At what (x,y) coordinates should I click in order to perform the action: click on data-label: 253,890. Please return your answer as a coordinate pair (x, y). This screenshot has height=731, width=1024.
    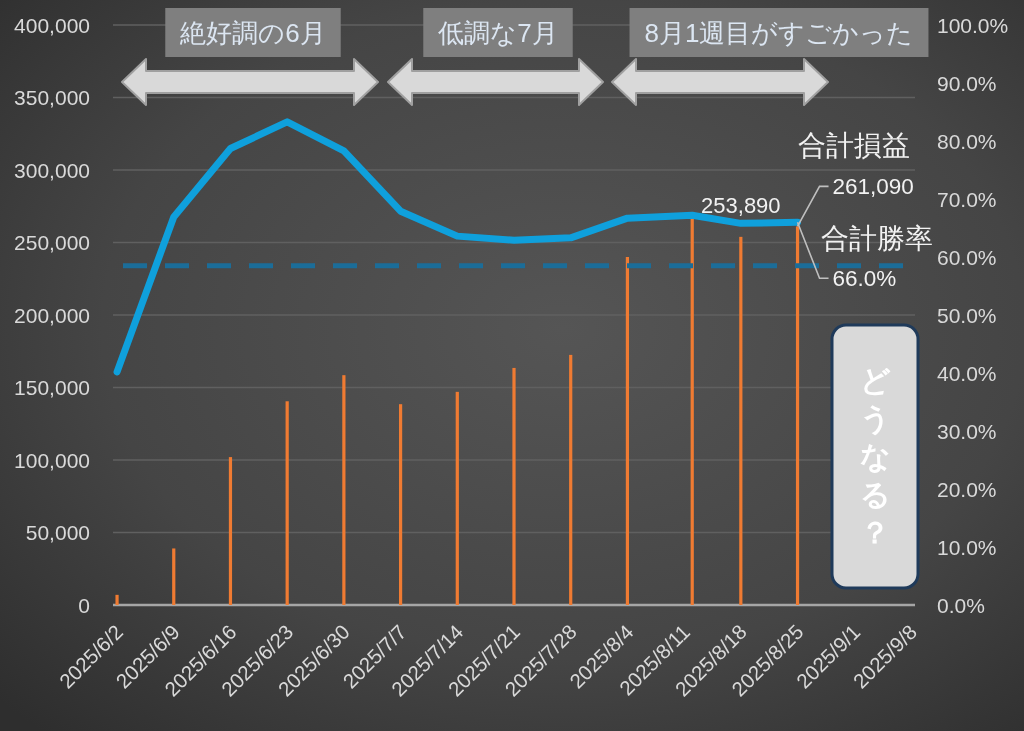
    Looking at the image, I should click on (741, 205).